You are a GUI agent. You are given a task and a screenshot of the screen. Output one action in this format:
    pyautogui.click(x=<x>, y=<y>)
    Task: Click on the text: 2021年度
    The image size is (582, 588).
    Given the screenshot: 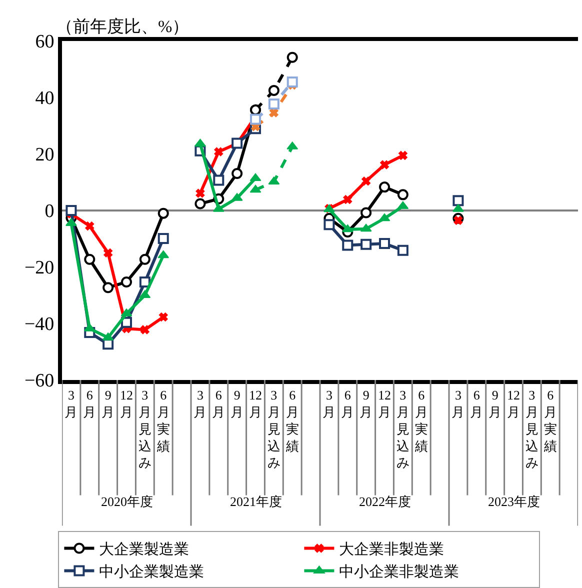 What is the action you would take?
    pyautogui.click(x=256, y=501)
    